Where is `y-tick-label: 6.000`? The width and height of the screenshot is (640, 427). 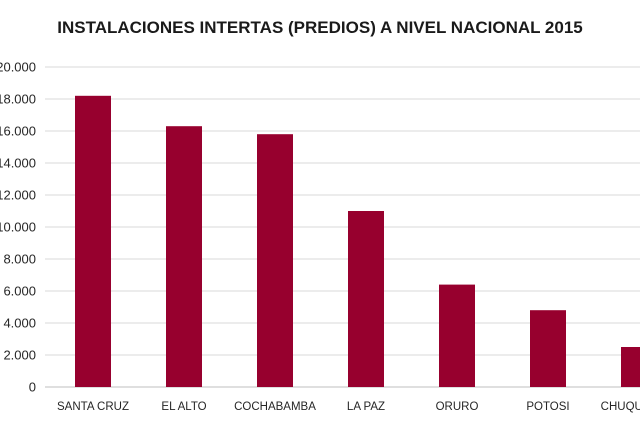
y-tick-label: 6.000 is located at coordinates (19, 291).